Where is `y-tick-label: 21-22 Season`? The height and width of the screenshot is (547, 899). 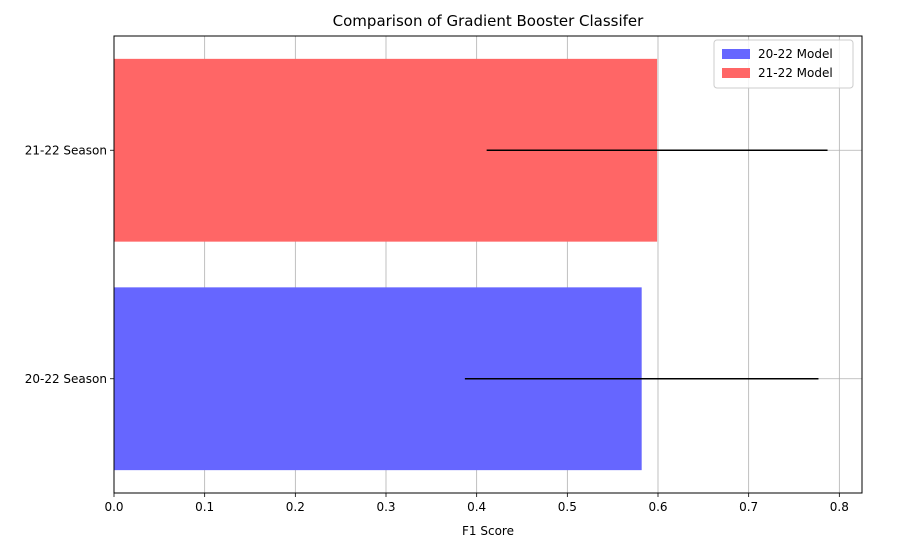 y-tick-label: 21-22 Season is located at coordinates (66, 150).